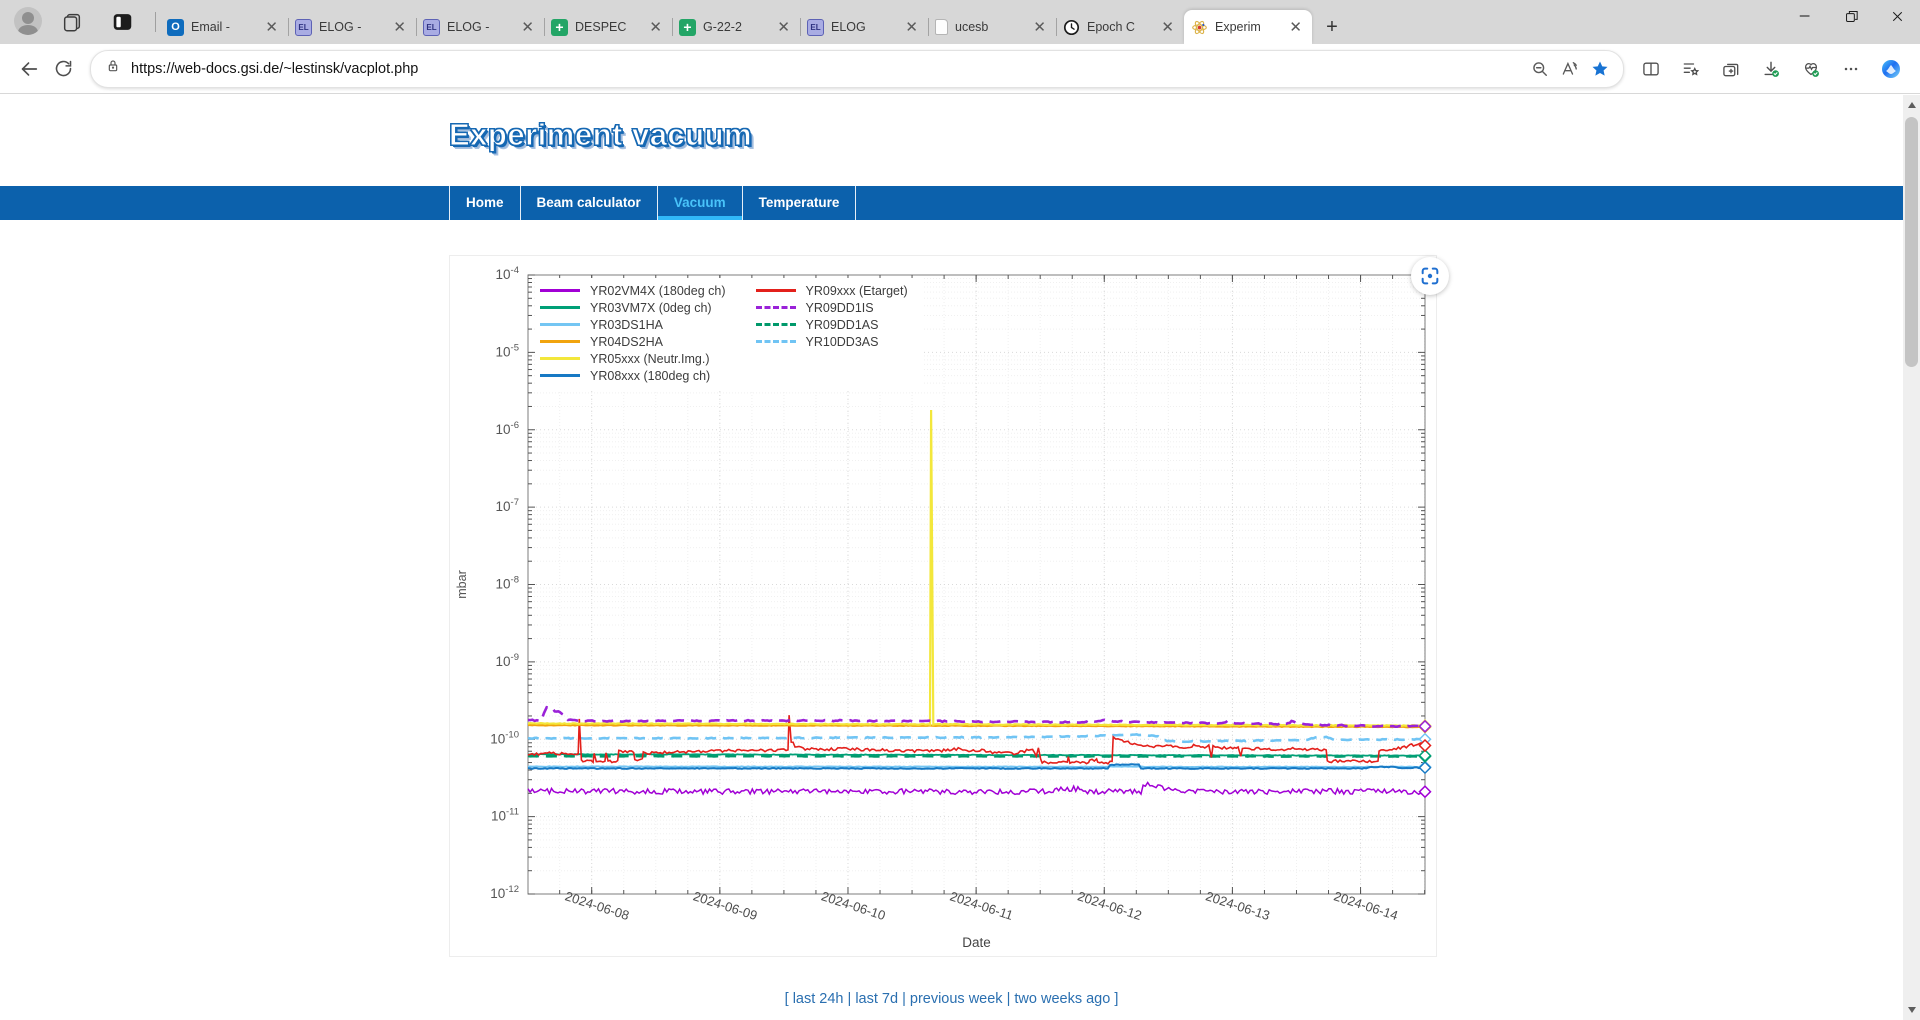 The width and height of the screenshot is (1920, 1020). Describe the element at coordinates (28, 21) in the screenshot. I see `profile-avatar` at that location.